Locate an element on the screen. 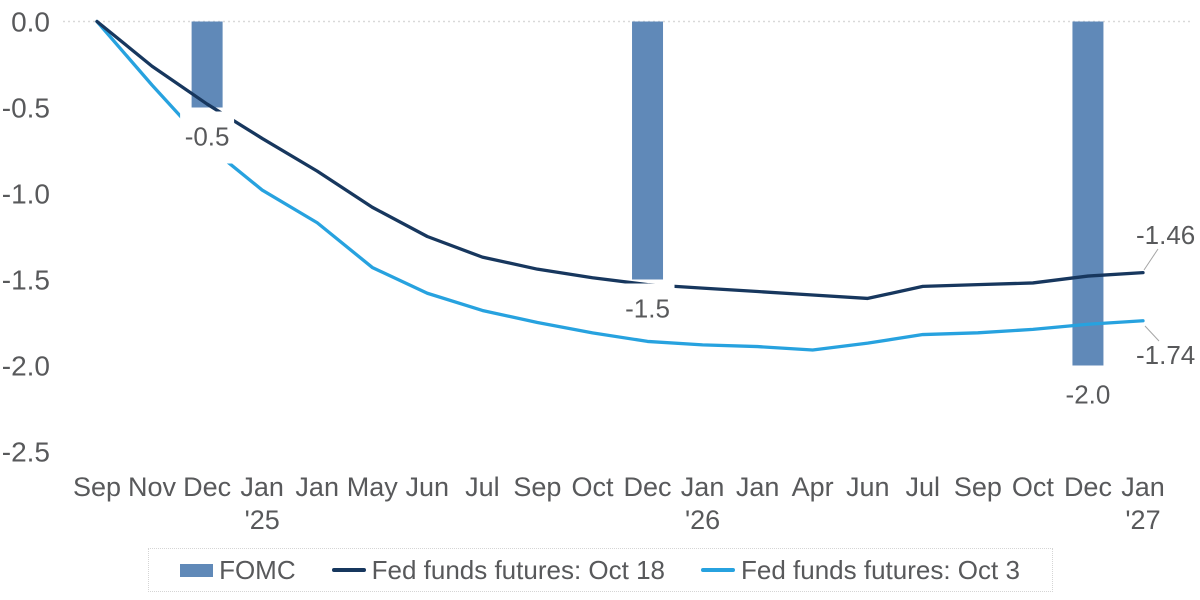  legend-item-fomc: FOMC is located at coordinates (238, 570).